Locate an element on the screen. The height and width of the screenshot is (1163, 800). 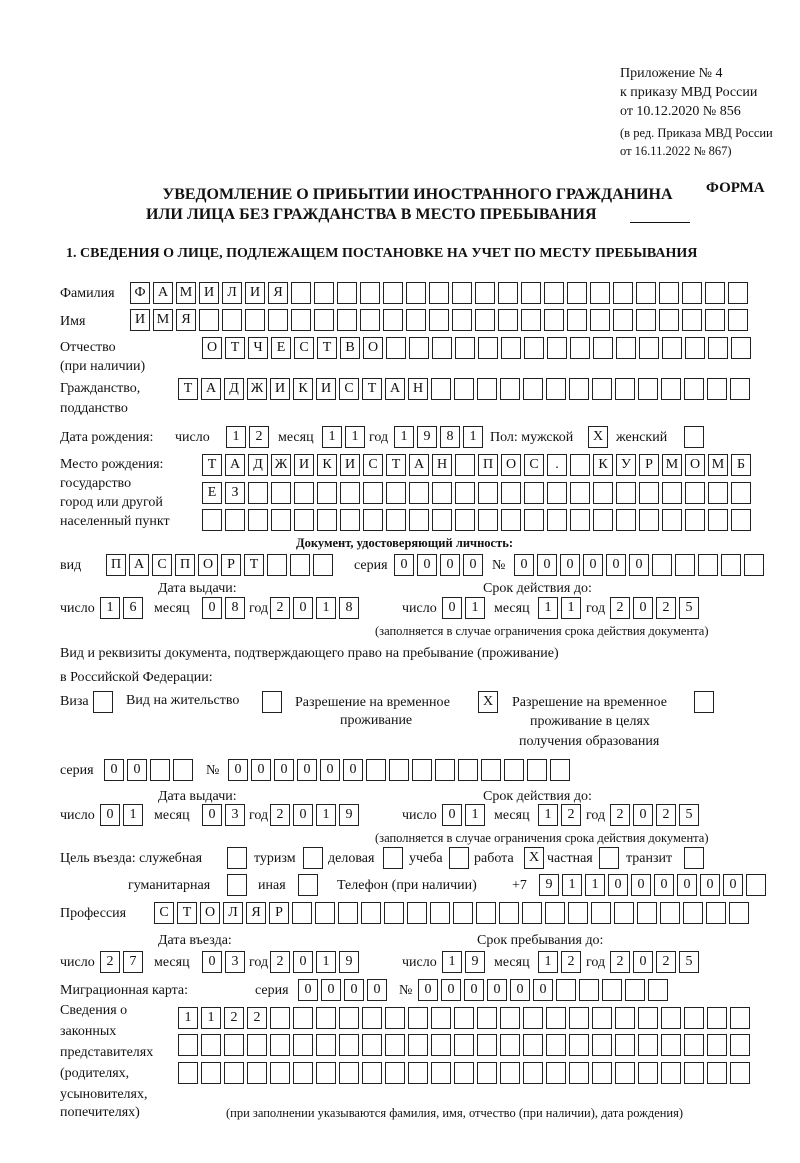
char-cell: Ж is located at coordinates (281, 465).